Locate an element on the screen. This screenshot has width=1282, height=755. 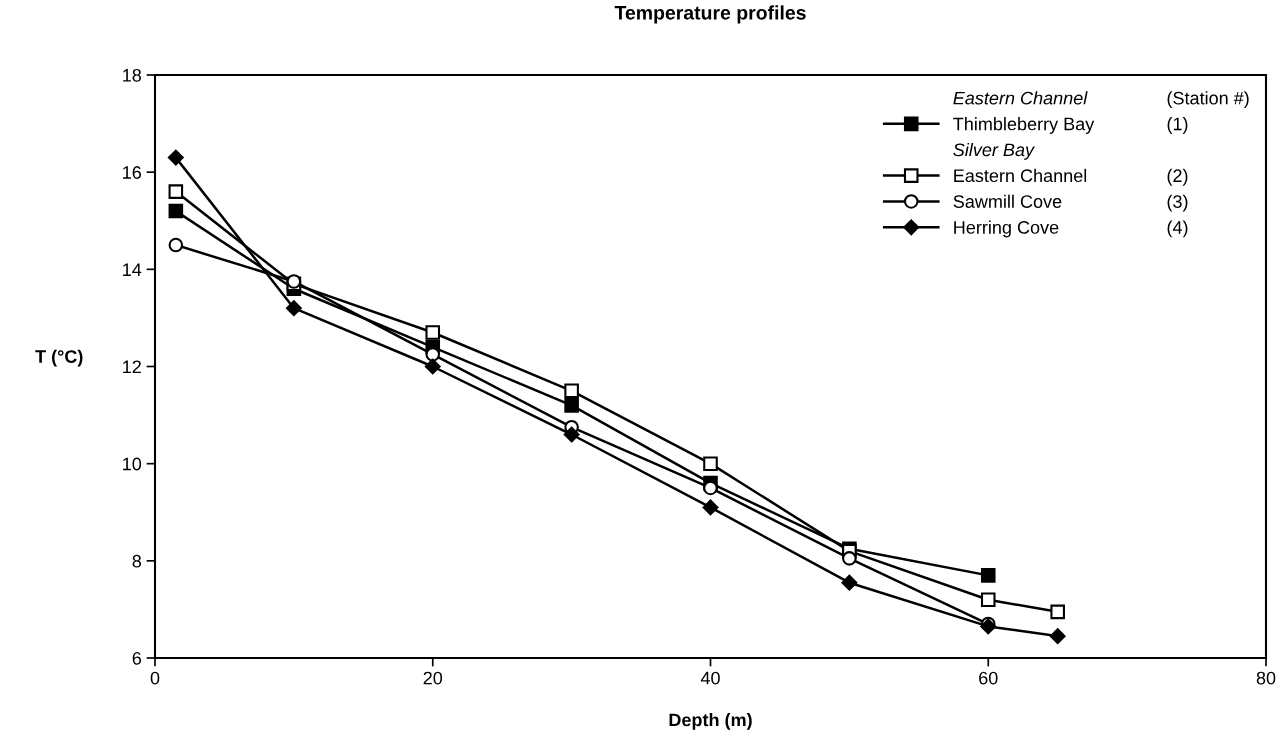
annotation: (3) is located at coordinates (1177, 203).